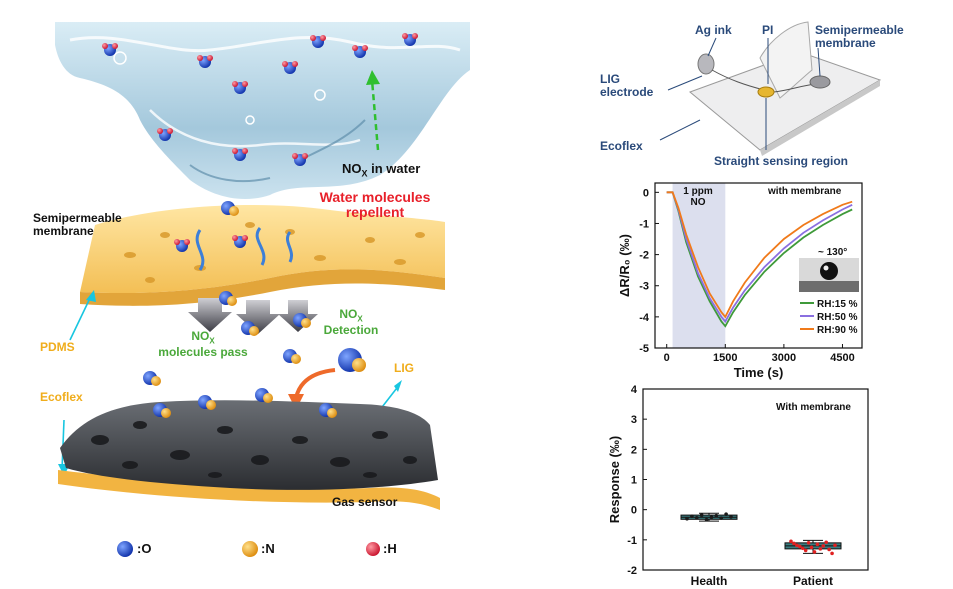 This screenshot has height=589, width=953. What do you see at coordinates (759, 255) in the screenshot?
I see `series-line-rh90` at bounding box center [759, 255].